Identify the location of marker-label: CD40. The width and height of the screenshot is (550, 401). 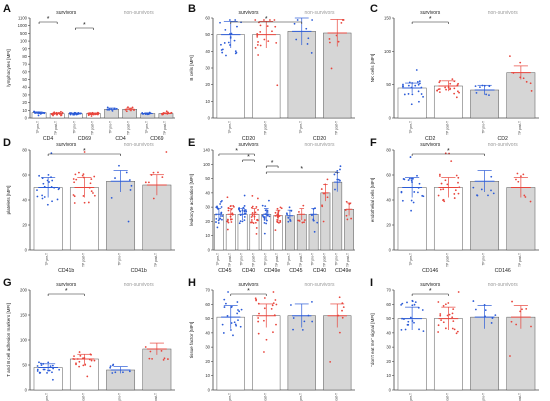
(248, 271).